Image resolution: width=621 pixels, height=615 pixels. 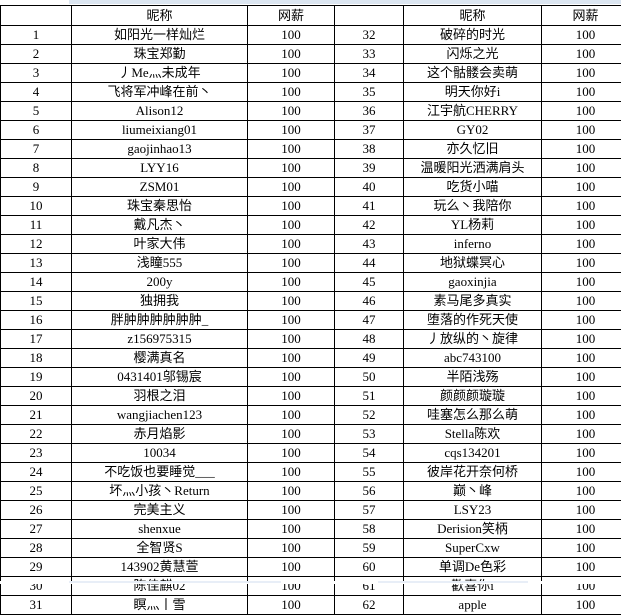 I want to click on row-index-right: 55, so click(x=369, y=472).